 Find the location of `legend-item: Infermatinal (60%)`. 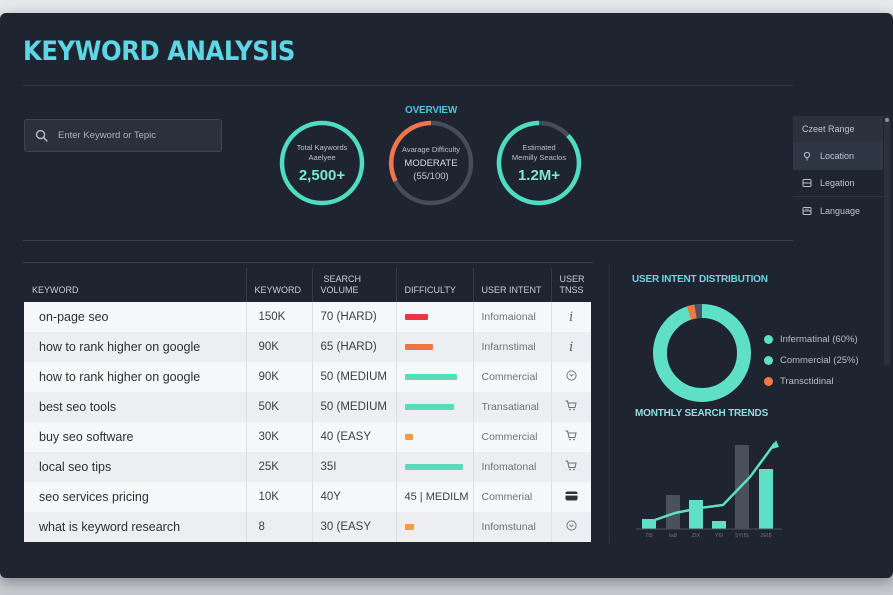

legend-item: Infermatinal (60%) is located at coordinates (811, 339).